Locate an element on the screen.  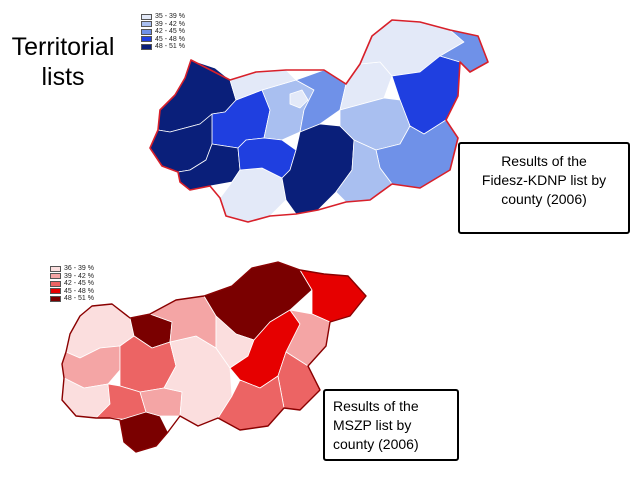
legend-item: 36 - 39 % is located at coordinates (72, 268).